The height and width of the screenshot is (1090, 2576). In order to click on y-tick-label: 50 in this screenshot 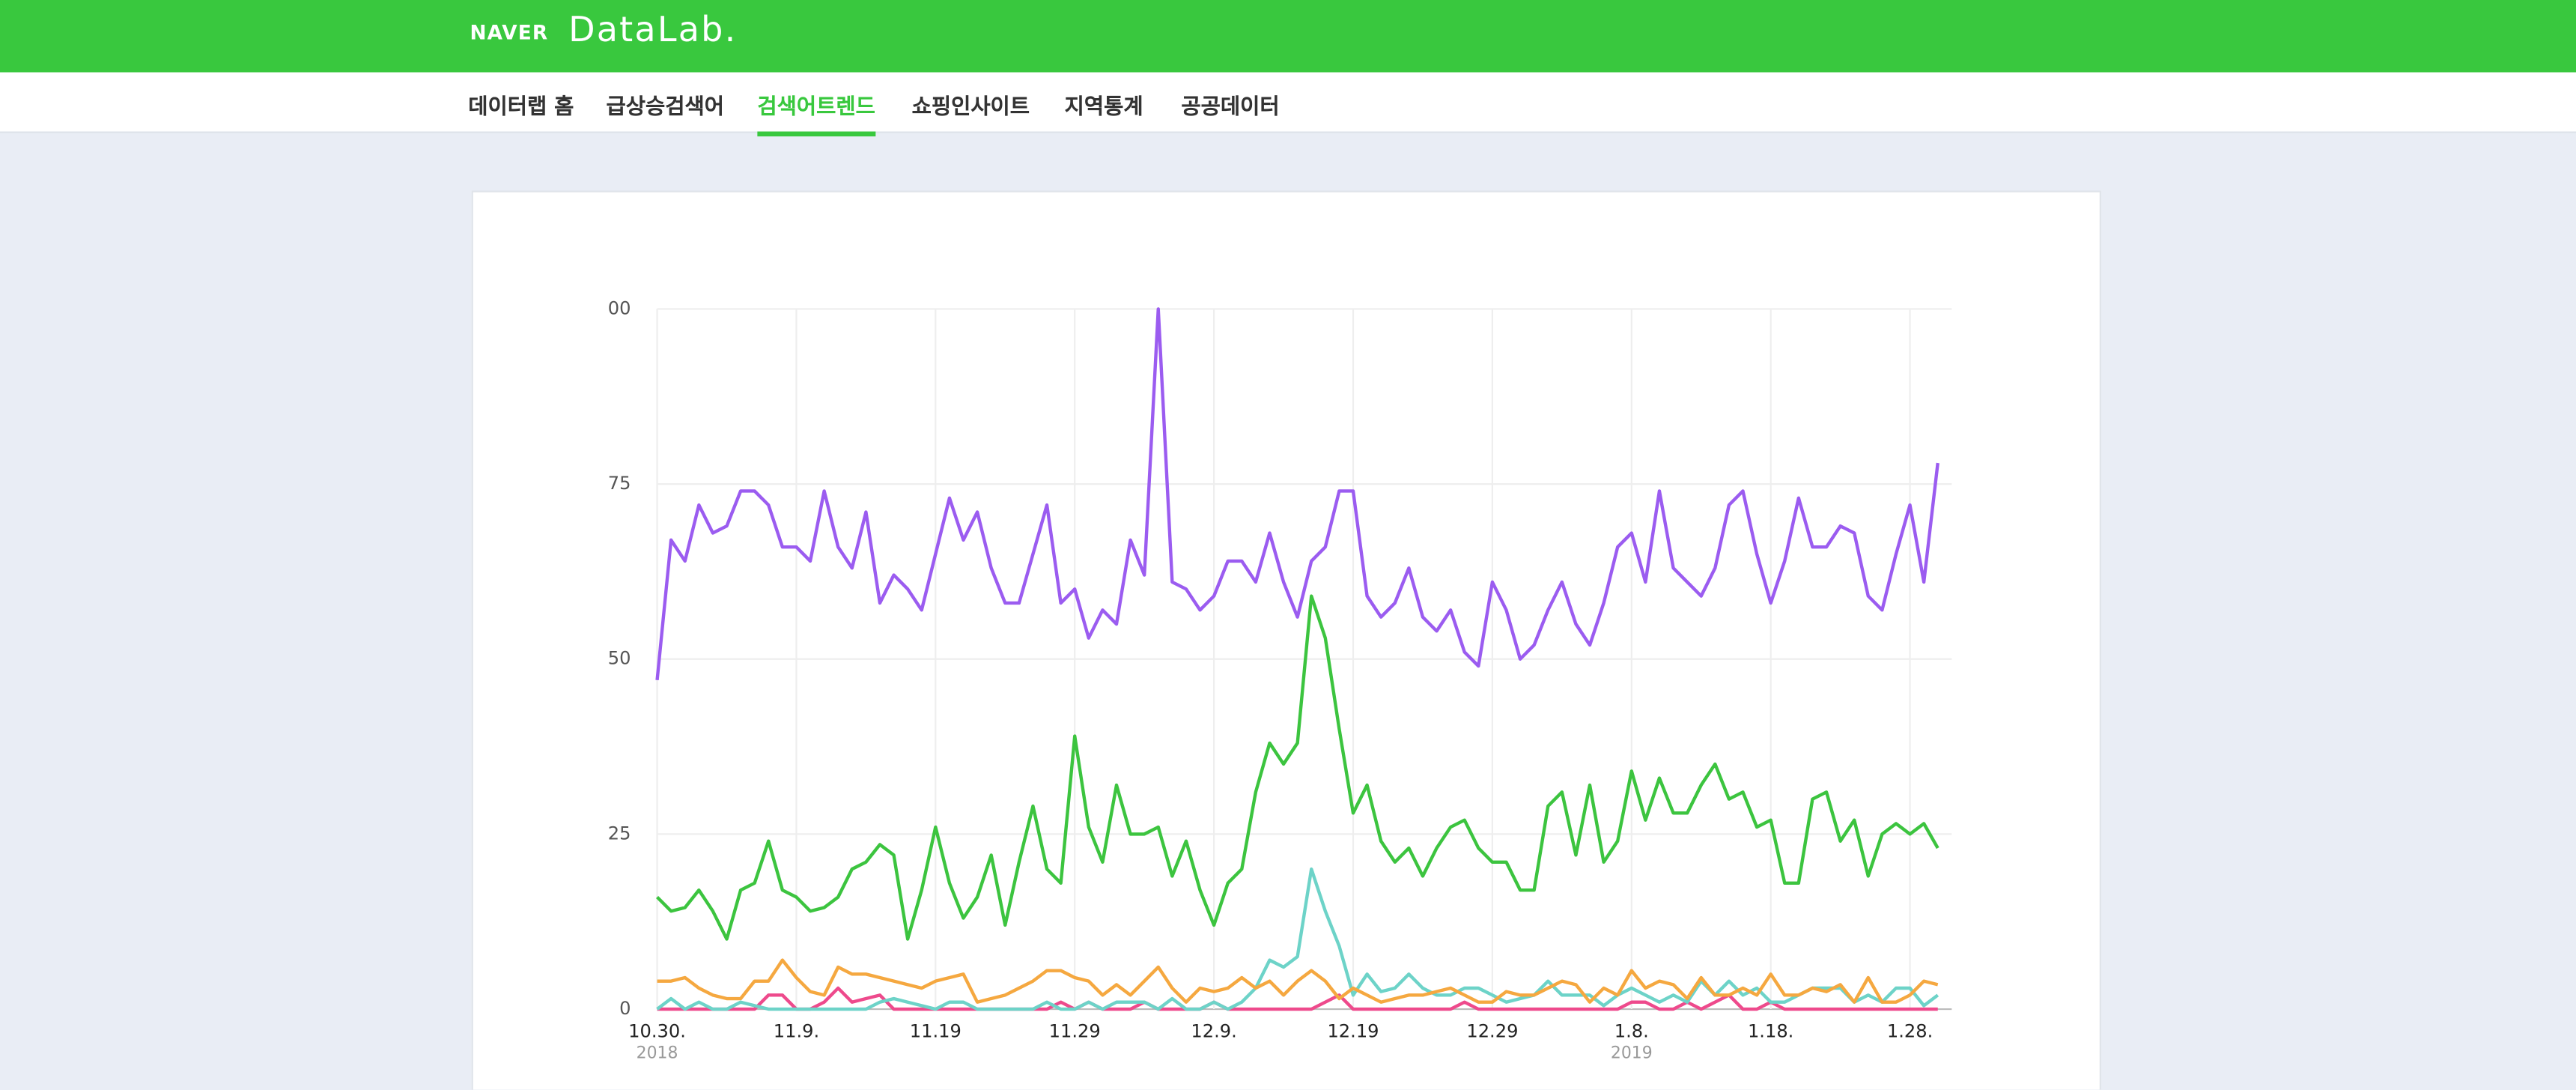, I will do `click(619, 658)`.